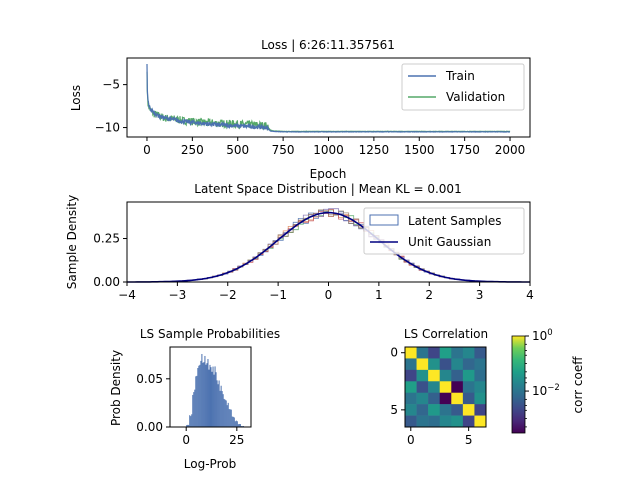 This screenshot has width=640, height=480. Describe the element at coordinates (228, 295) in the screenshot. I see `latent-xtick-label: −2` at that location.